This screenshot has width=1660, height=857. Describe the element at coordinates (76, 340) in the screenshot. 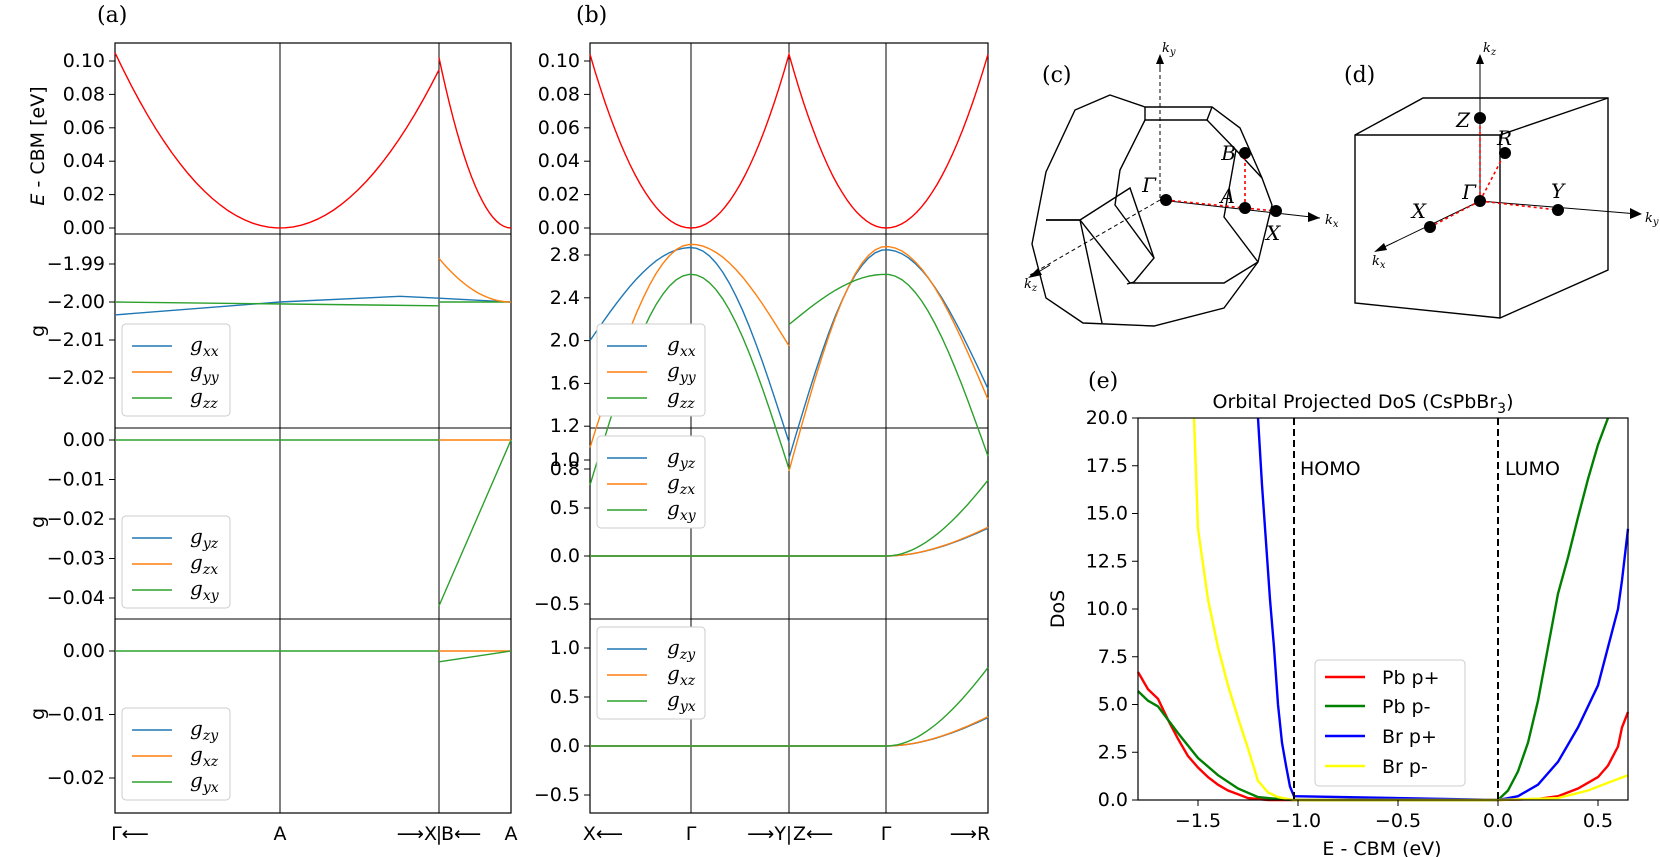

I see `a-diag-ytick: −2.01` at that location.